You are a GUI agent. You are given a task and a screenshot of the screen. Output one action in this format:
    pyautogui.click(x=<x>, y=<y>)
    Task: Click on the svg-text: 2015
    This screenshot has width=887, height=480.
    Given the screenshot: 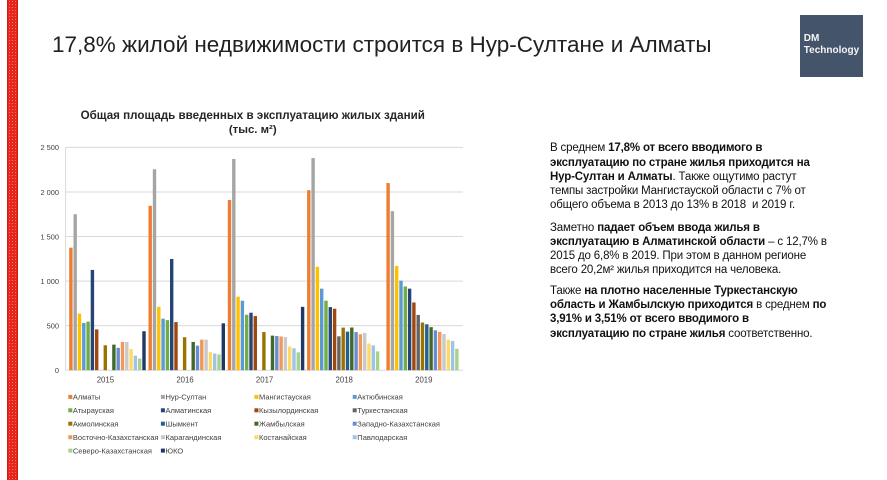 What is the action you would take?
    pyautogui.click(x=106, y=379)
    